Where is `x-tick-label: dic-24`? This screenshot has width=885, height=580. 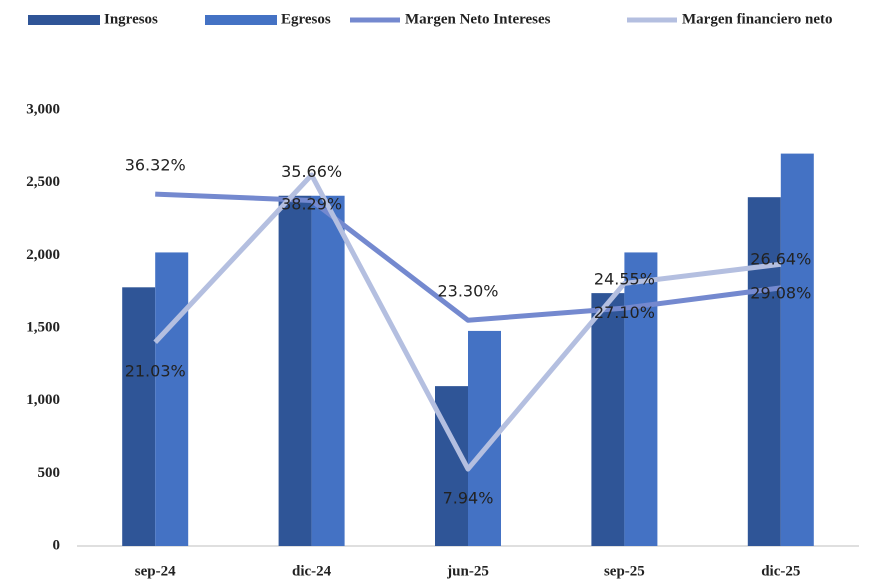
x-tick-label: dic-24 is located at coordinates (312, 571).